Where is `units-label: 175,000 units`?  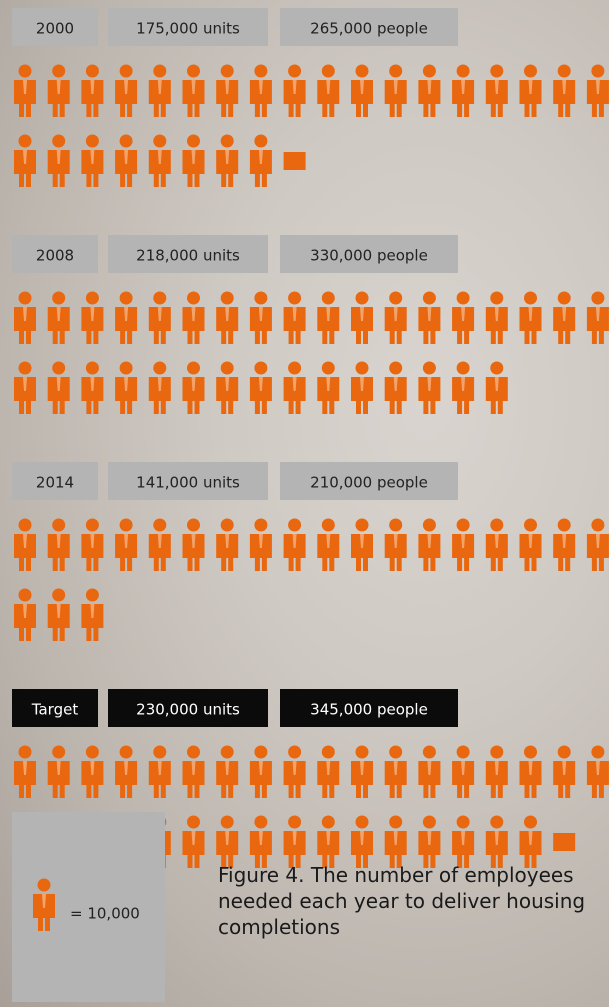
units-label: 175,000 units is located at coordinates (188, 29).